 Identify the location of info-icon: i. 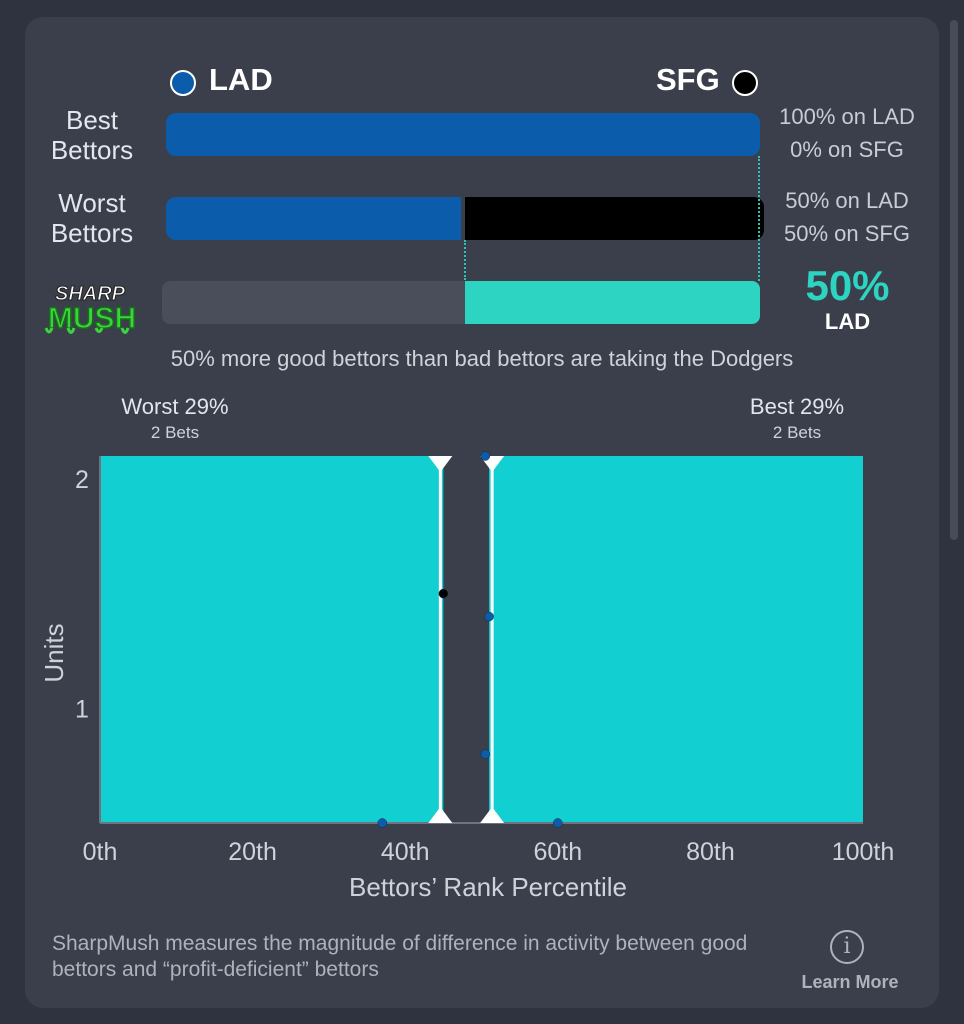
(847, 947).